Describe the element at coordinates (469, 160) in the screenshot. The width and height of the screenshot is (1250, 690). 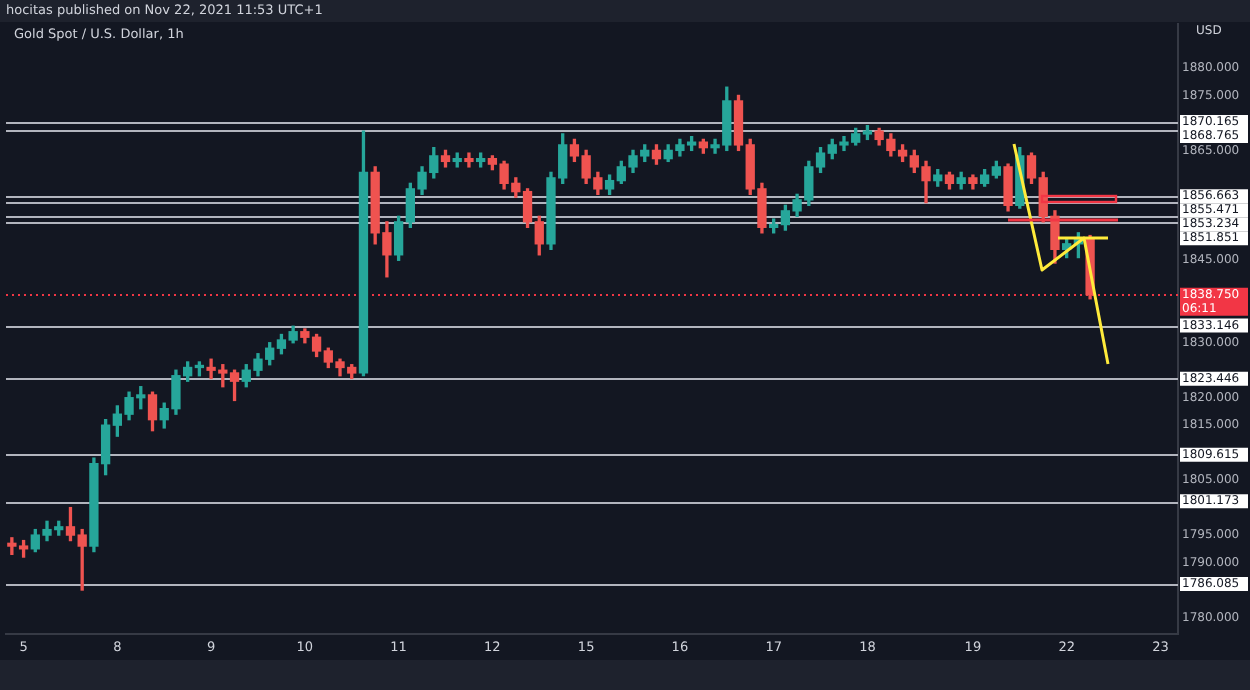
I see `candlestick` at that location.